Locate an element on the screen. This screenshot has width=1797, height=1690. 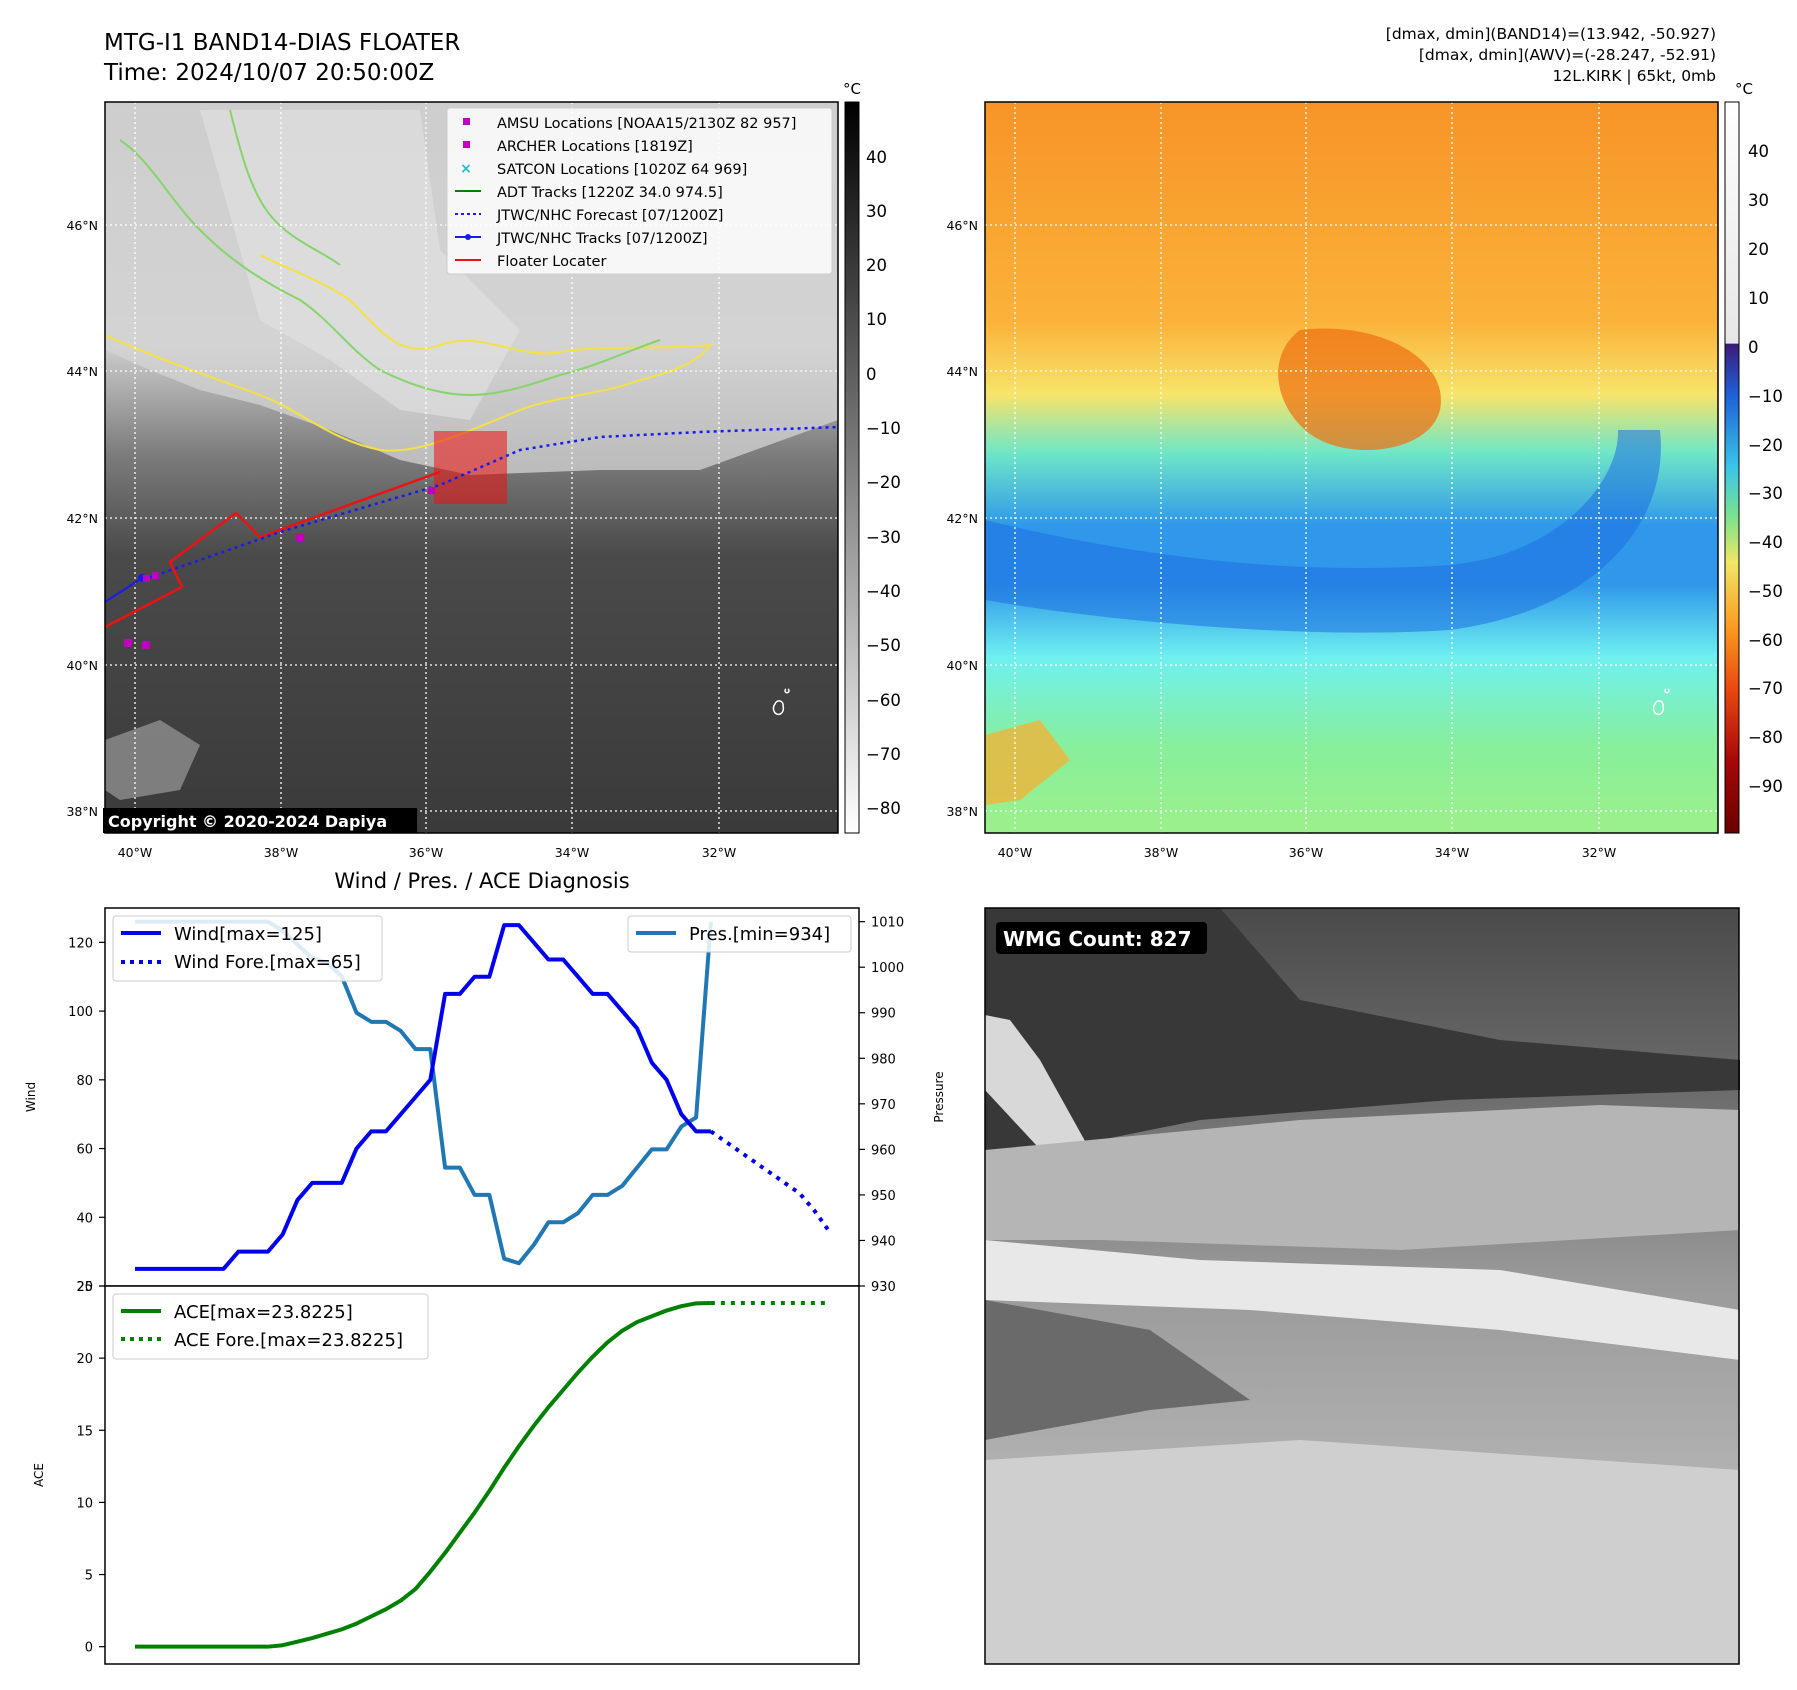
cbar-tick: −20 is located at coordinates (1765, 445).